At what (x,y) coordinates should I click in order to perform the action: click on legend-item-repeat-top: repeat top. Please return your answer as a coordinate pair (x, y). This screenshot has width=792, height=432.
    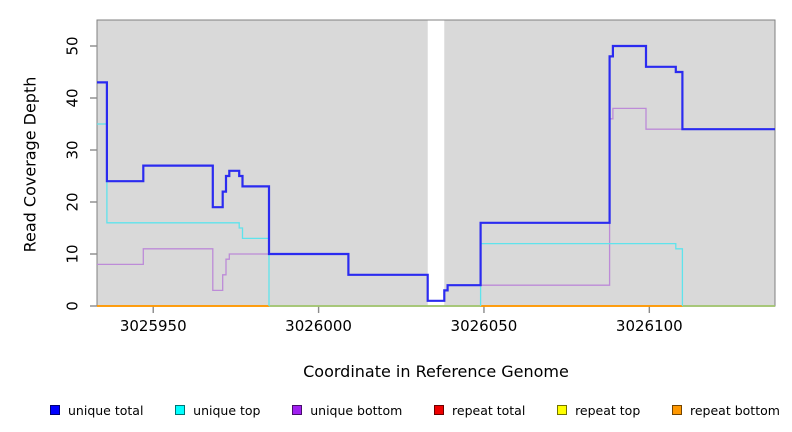
    Looking at the image, I should click on (598, 410).